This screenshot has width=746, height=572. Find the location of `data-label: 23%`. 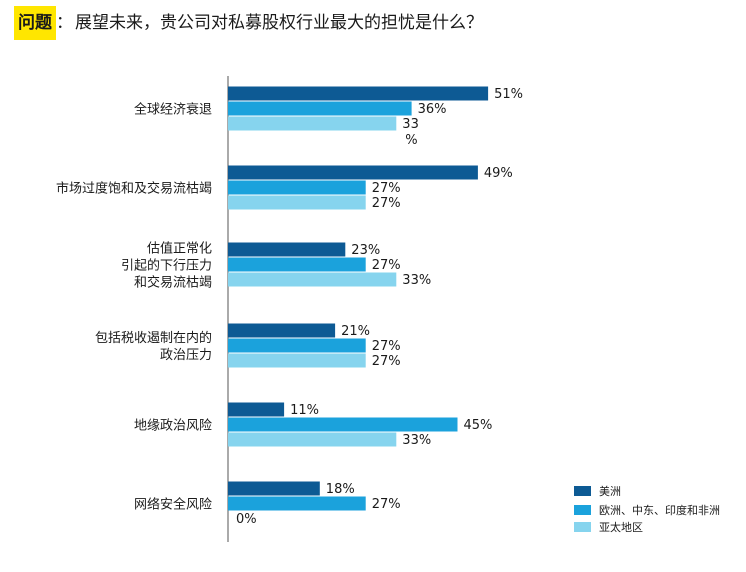

data-label: 23% is located at coordinates (365, 250).